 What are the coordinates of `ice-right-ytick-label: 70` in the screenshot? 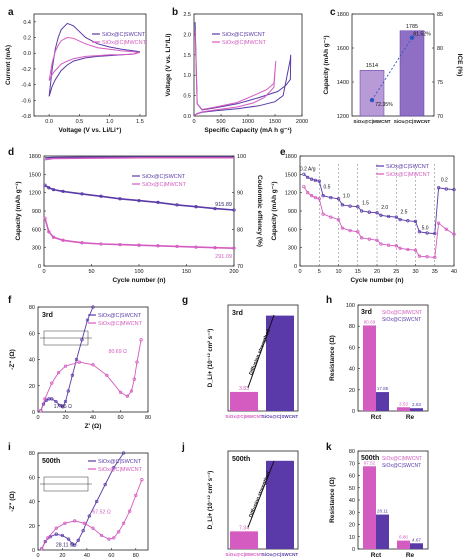 It's located at (440, 117).